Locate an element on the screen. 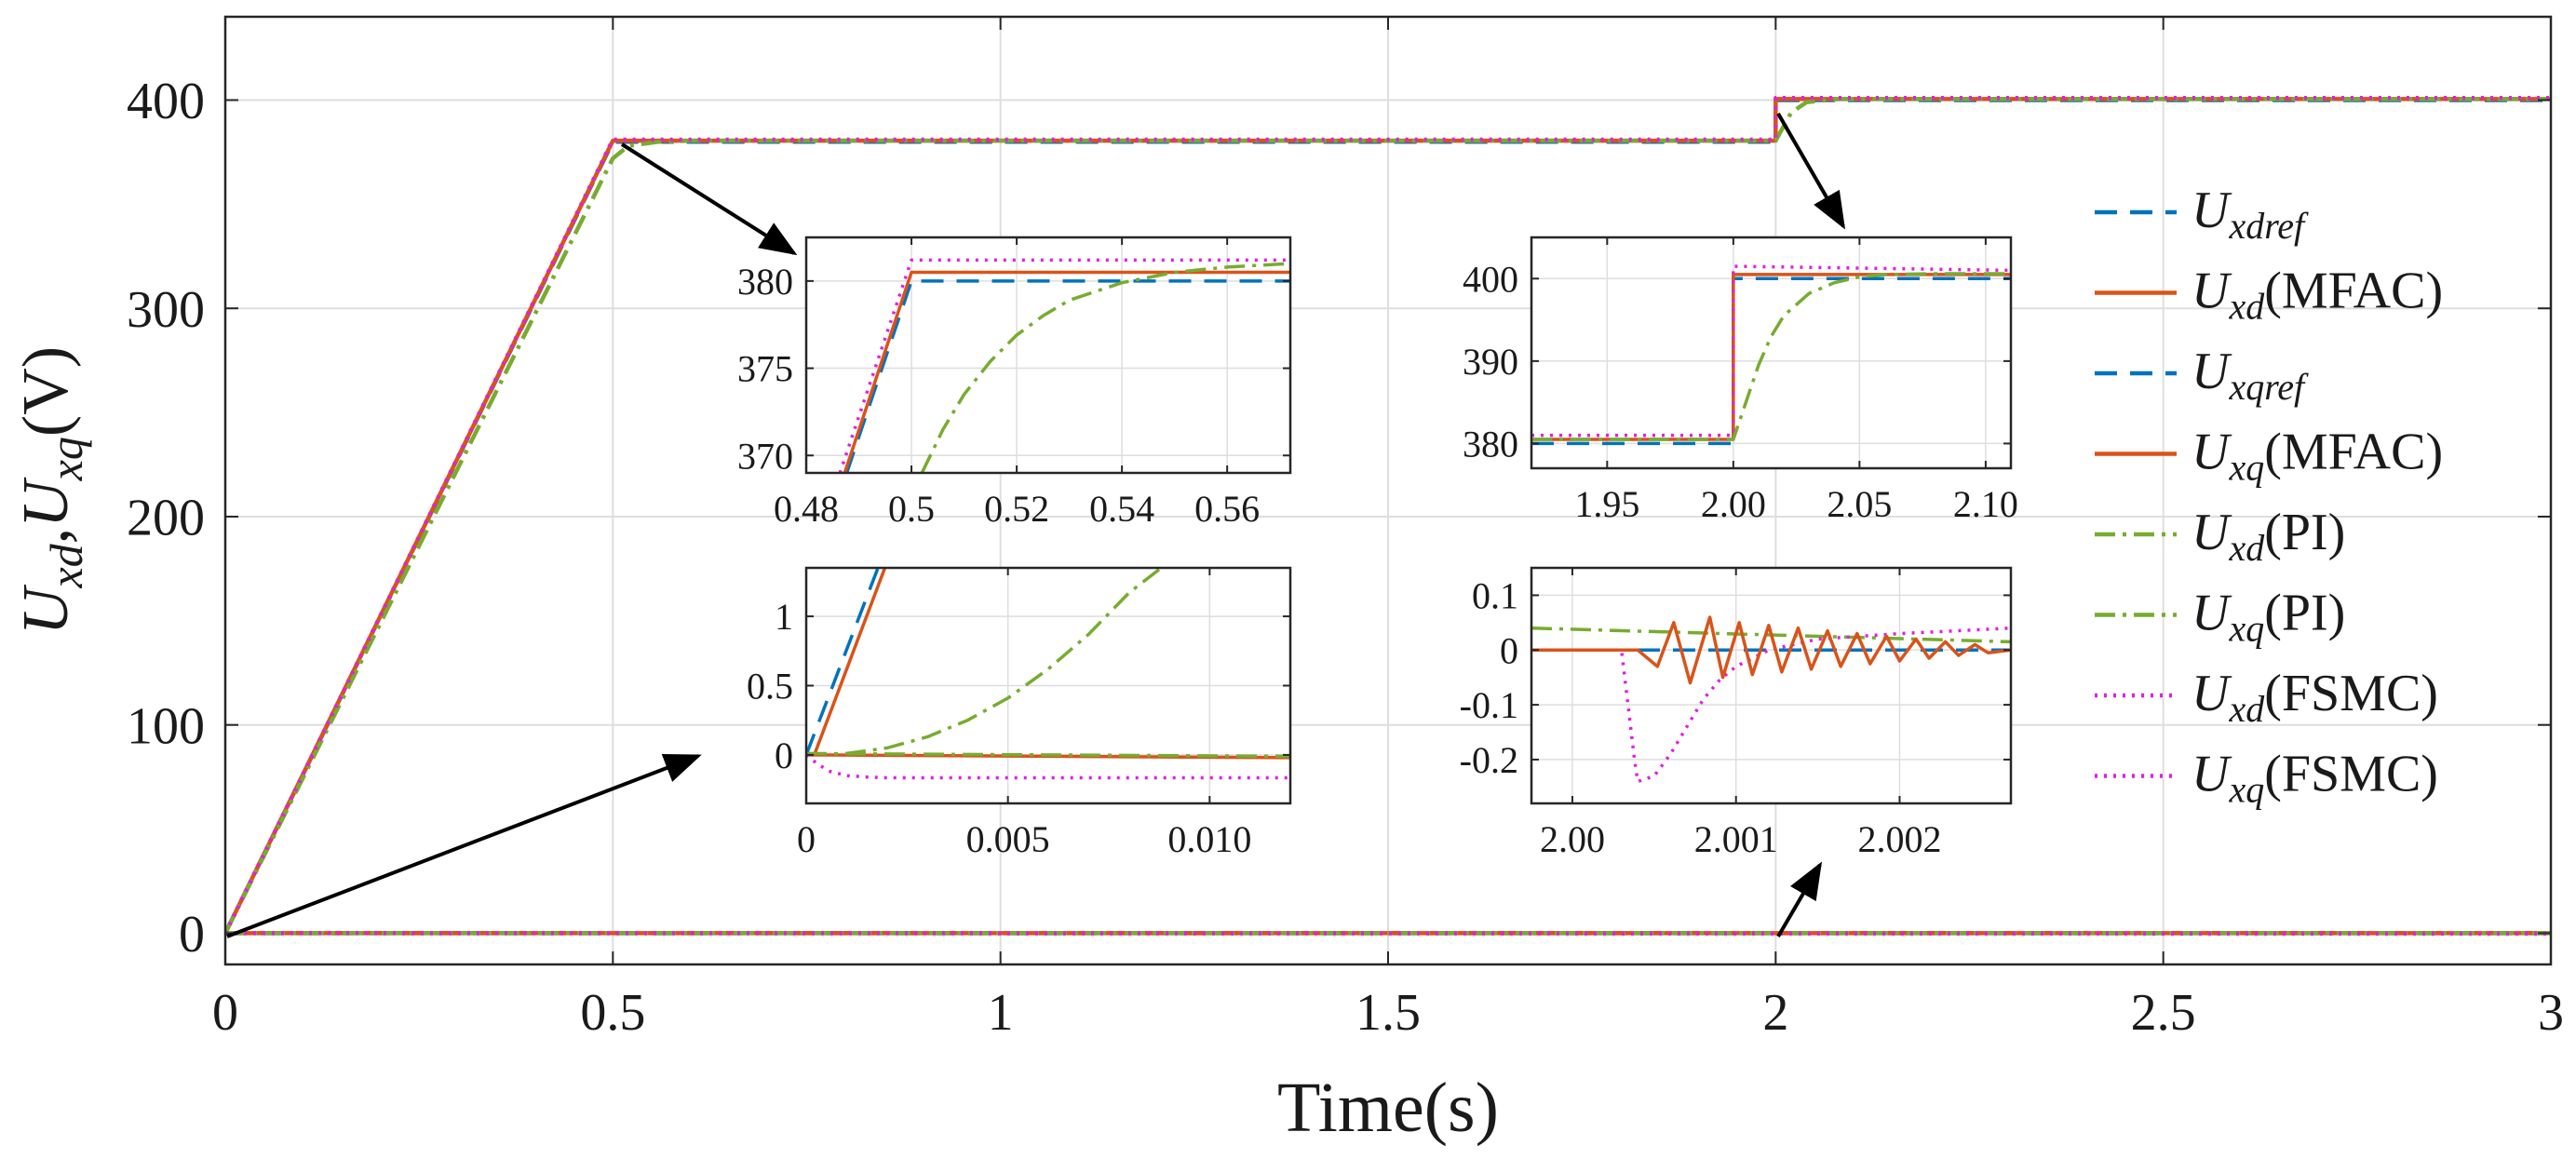 The height and width of the screenshot is (1159, 2576). legend-label: Uxd(FSMC) is located at coordinates (2315, 697).